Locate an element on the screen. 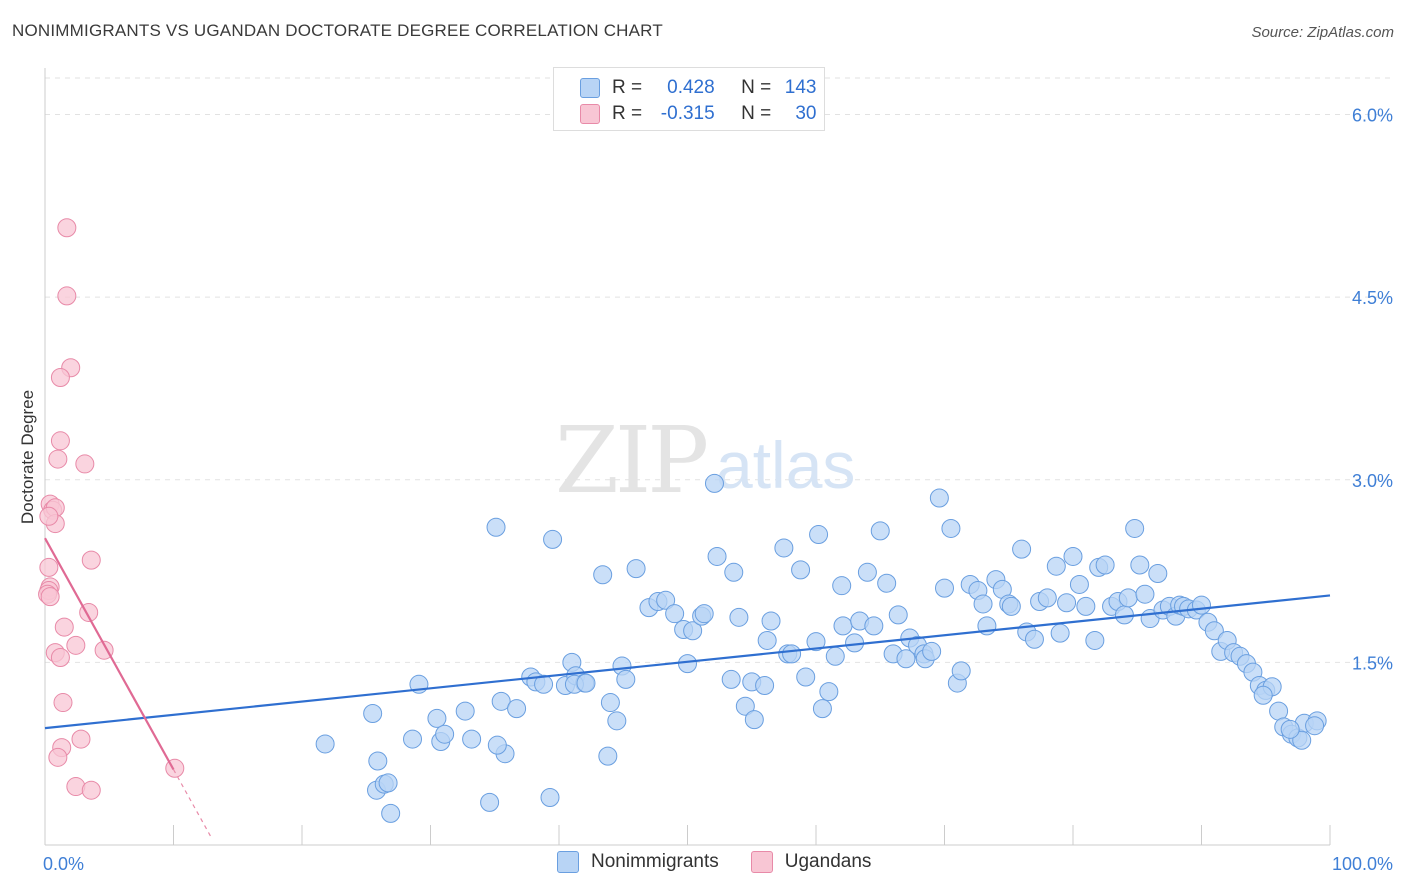  y-tick-label: 3.0% is located at coordinates (1372, 481).